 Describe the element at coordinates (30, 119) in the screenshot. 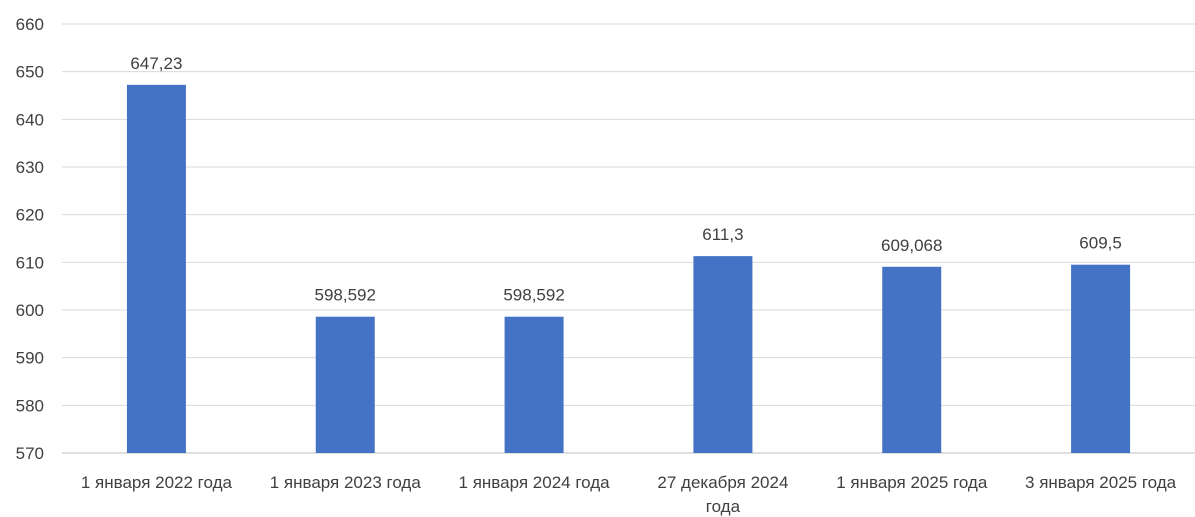

I see `y-tick-label: 640` at that location.